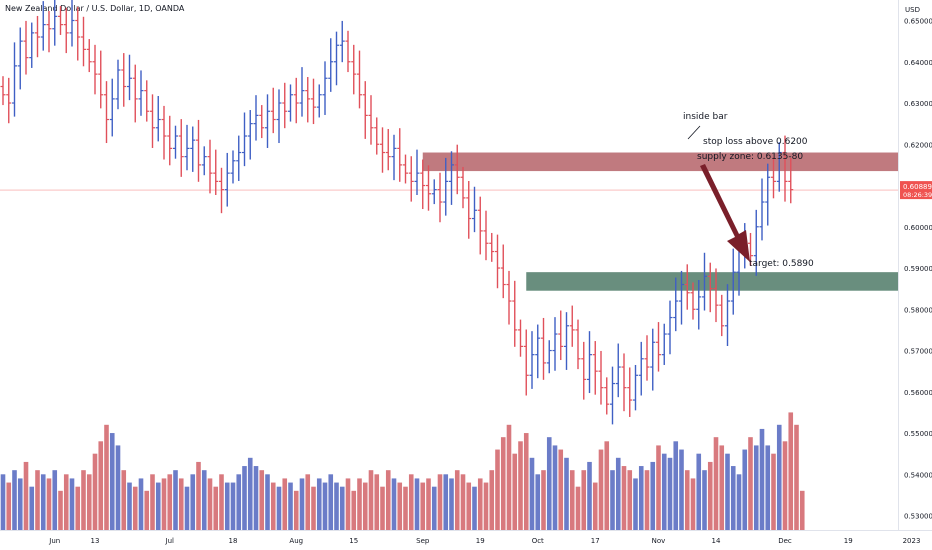 The width and height of the screenshot is (932, 550). Describe the element at coordinates (423, 541) in the screenshot. I see `time-tick-label: Sep` at that location.